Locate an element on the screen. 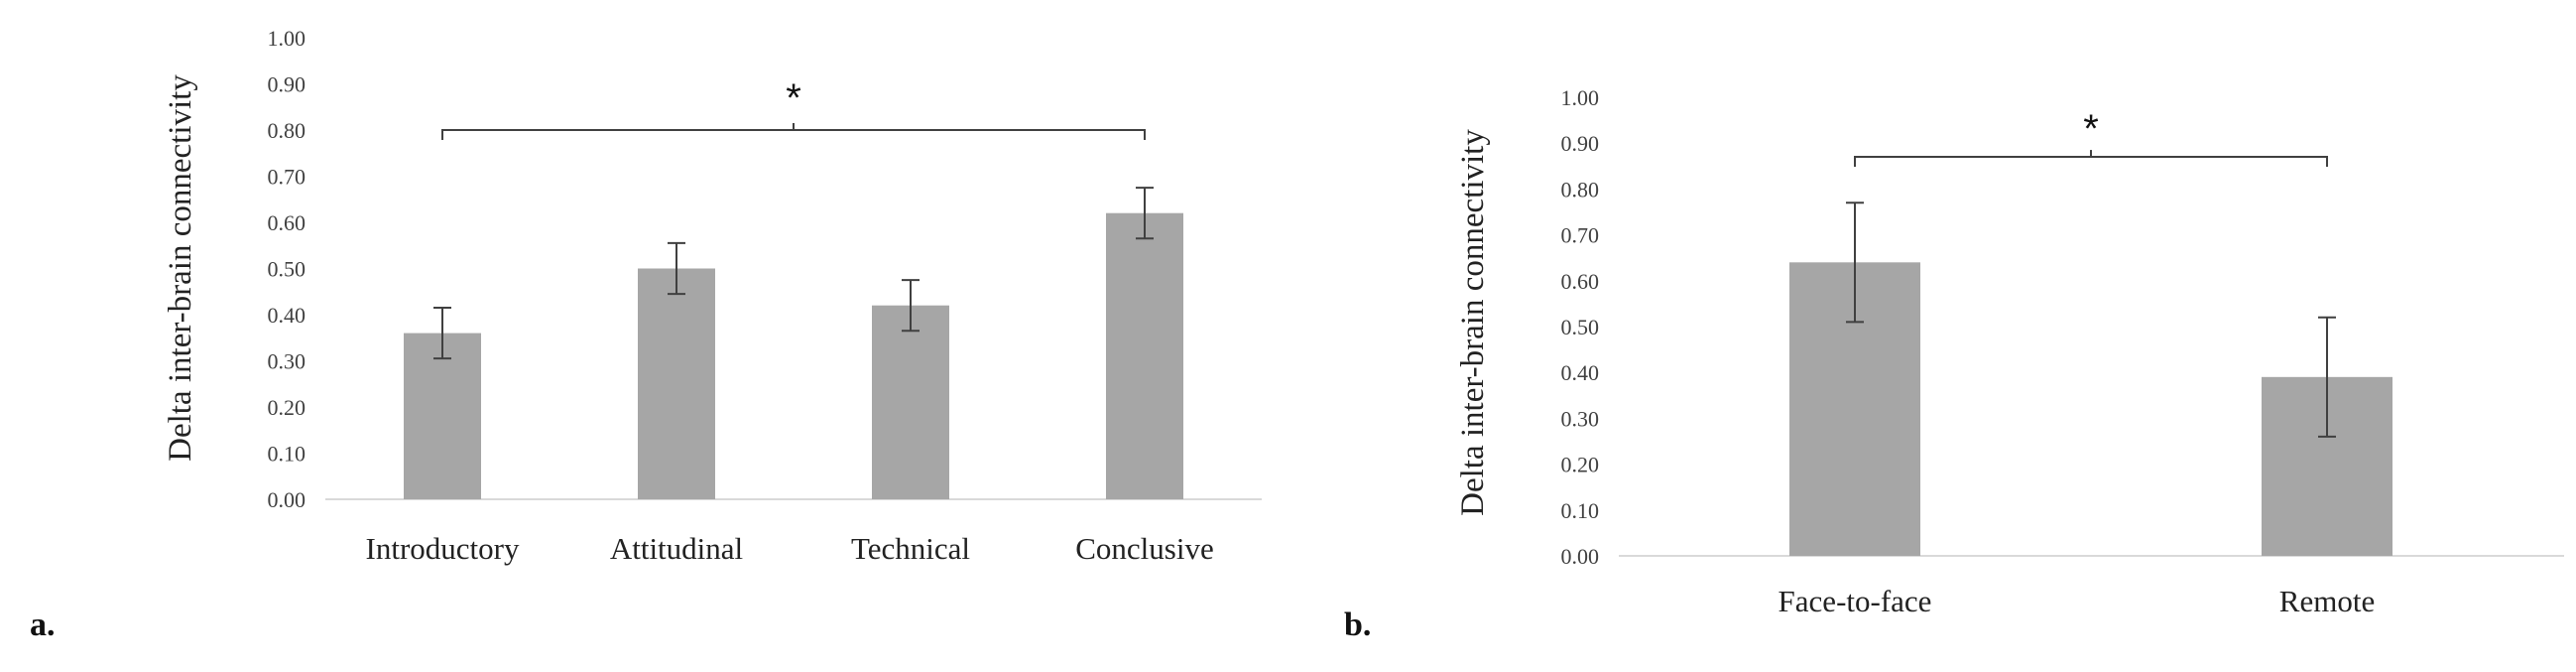  panel-label: a. is located at coordinates (43, 624).